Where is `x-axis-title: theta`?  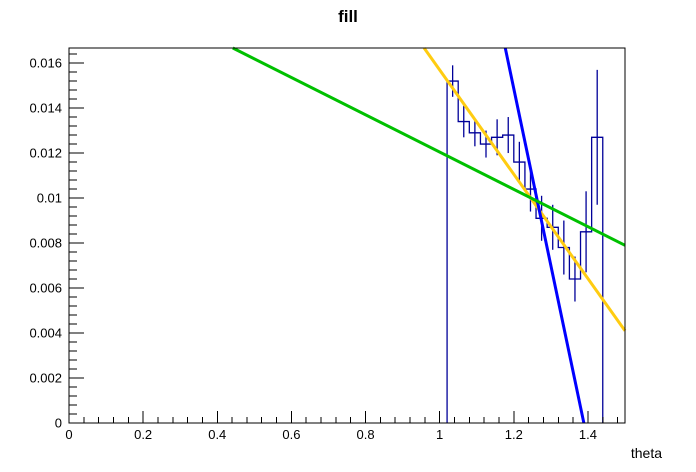 x-axis-title: theta is located at coordinates (646, 453).